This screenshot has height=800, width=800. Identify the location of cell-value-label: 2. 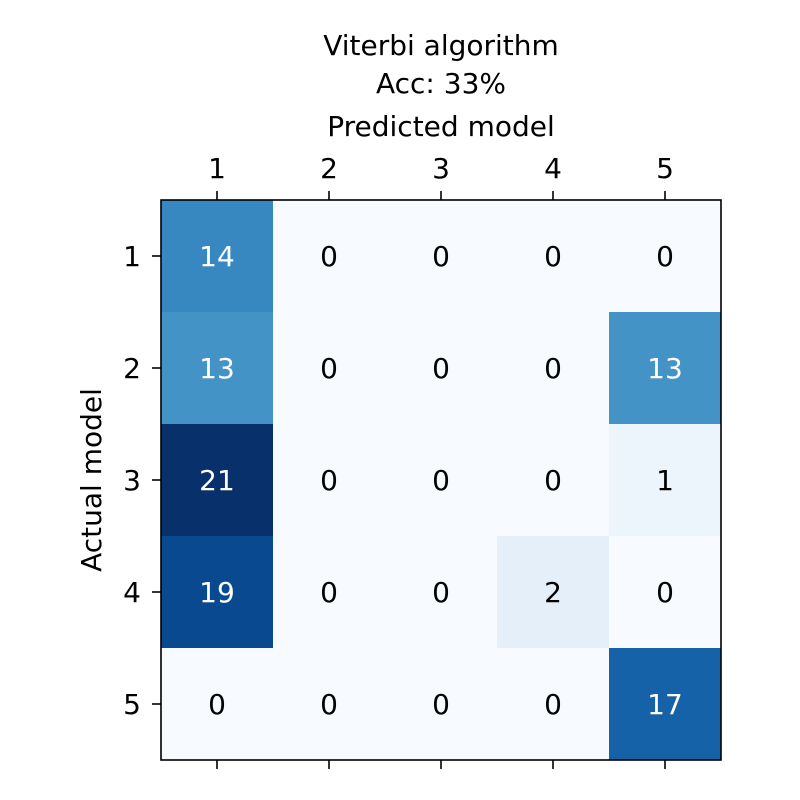
(553, 592).